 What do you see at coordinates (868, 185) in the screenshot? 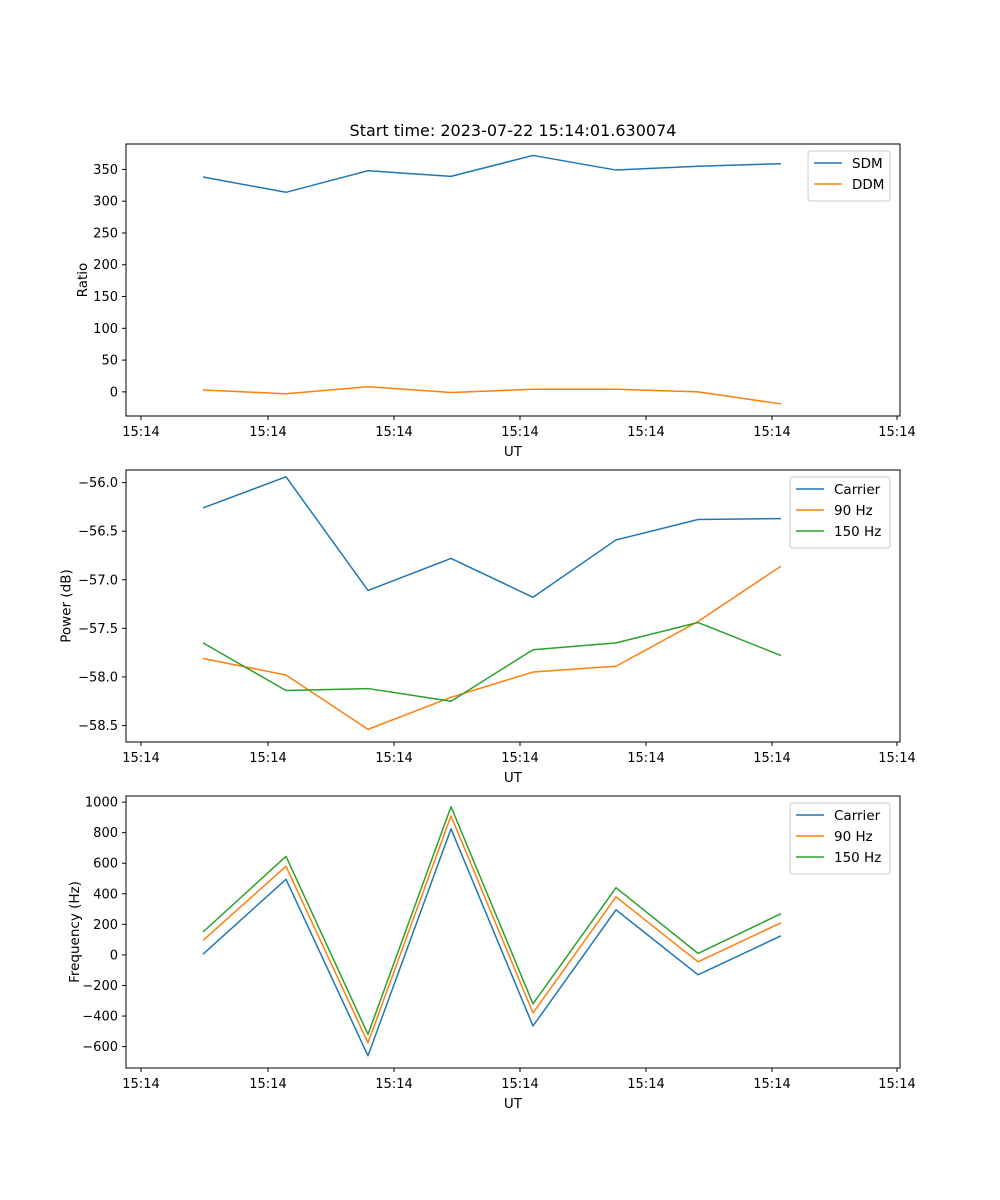
I see `legend-label-ddm: DDM` at bounding box center [868, 185].